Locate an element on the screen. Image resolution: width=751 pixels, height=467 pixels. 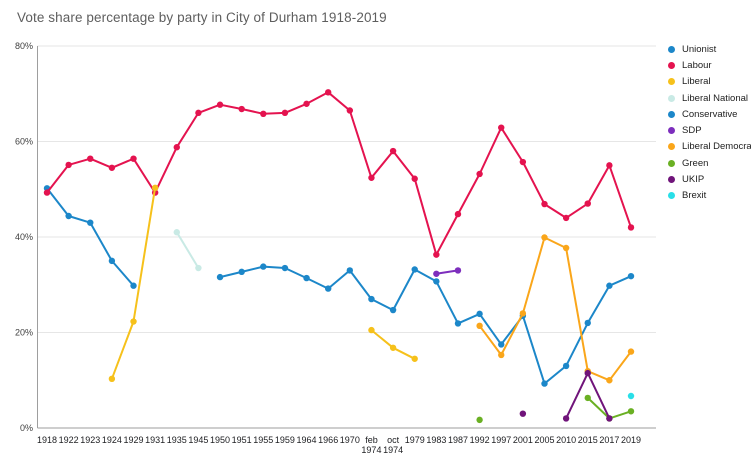
data-point-labour-1964 is located at coordinates (306, 103).